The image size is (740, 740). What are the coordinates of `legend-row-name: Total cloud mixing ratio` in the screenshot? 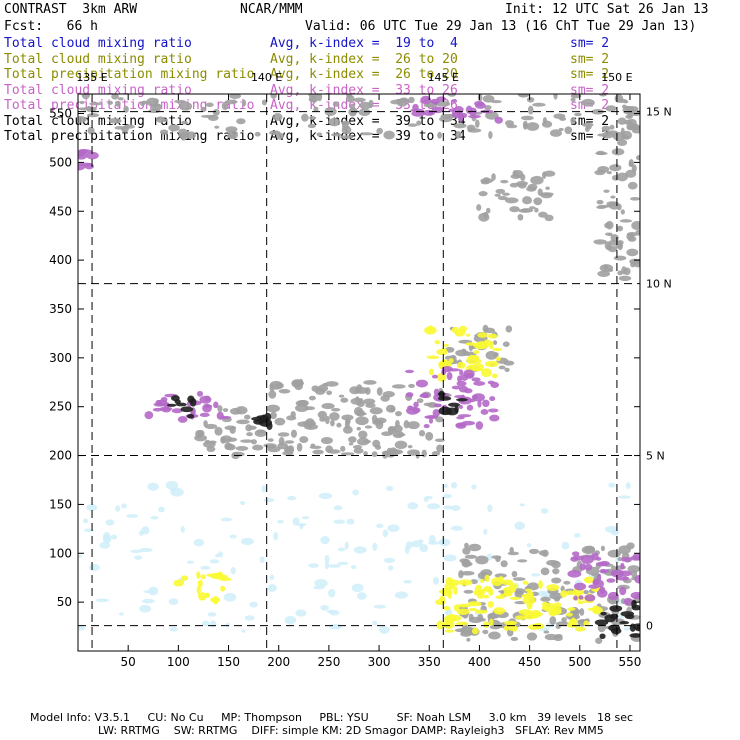 It's located at (98, 59).